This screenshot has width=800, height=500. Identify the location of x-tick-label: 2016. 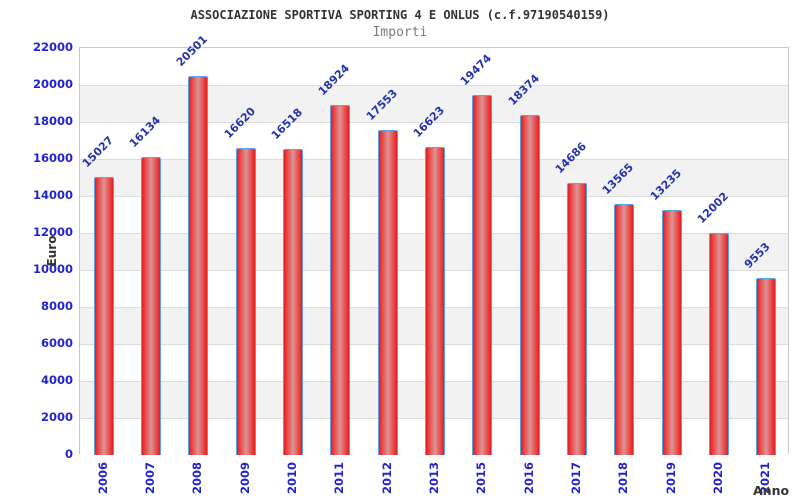
(528, 478).